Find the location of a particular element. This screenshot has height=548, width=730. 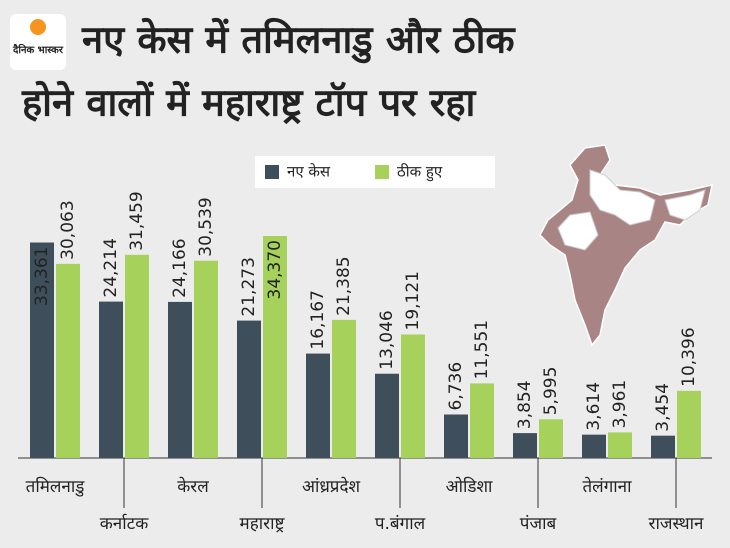

x-tick-label: आंध्रप्रदेश is located at coordinates (331, 486).